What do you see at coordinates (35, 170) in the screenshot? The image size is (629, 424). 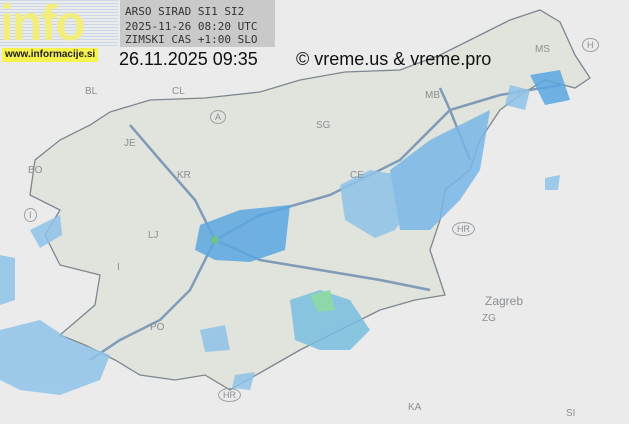 I see `map-label: BO` at bounding box center [35, 170].